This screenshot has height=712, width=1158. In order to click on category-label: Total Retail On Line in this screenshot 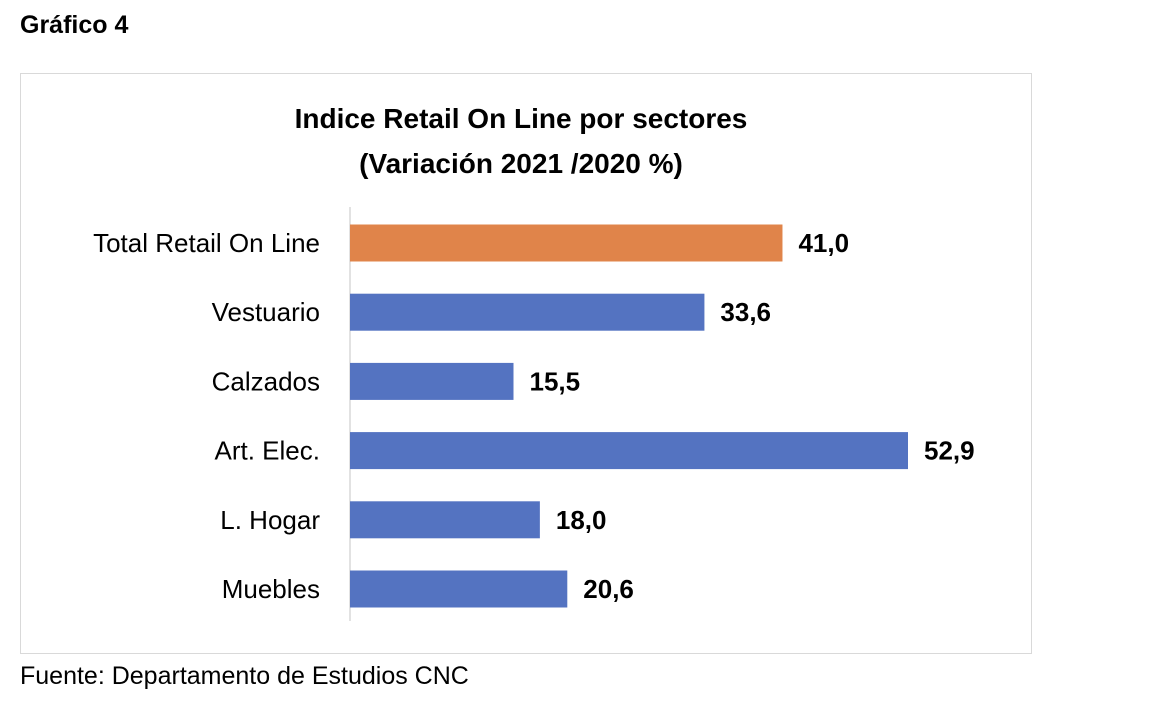, I will do `click(206, 243)`.